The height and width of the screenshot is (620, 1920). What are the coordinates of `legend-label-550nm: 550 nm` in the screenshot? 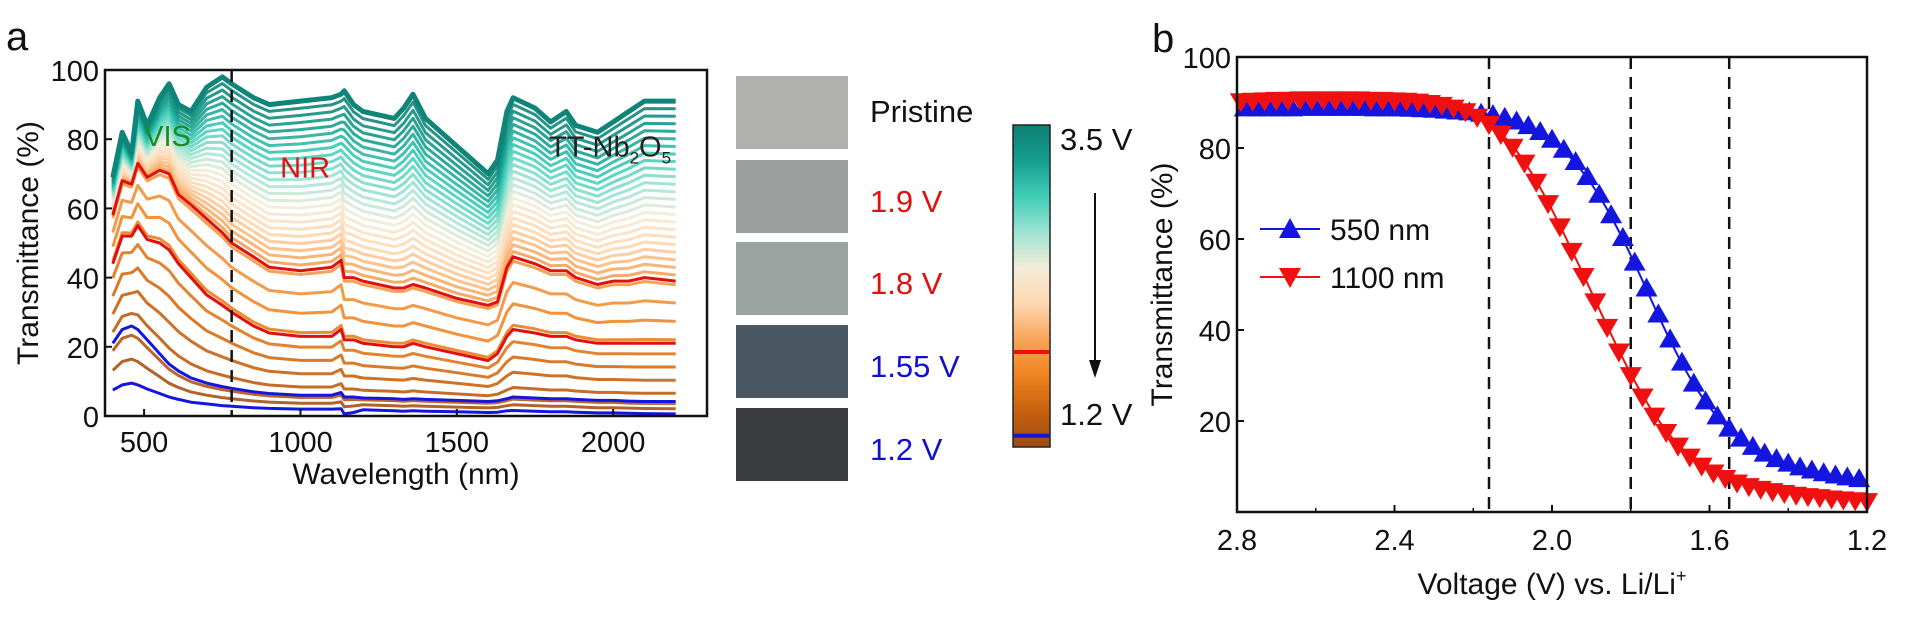 It's located at (1380, 230).